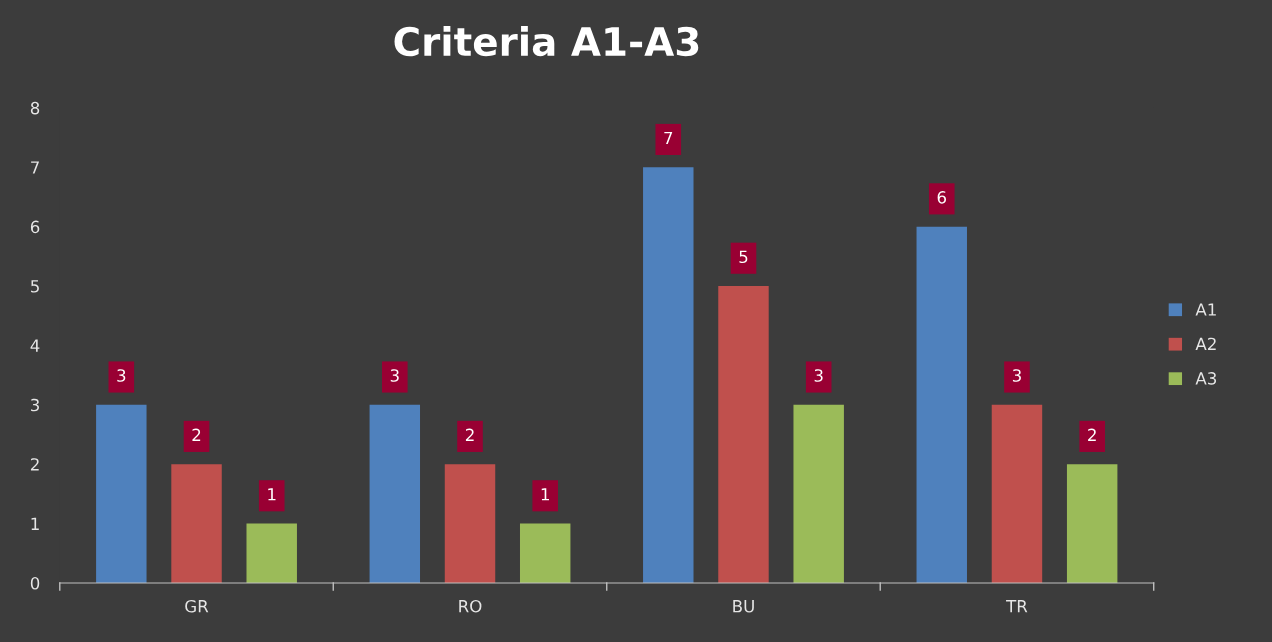 This screenshot has width=1272, height=642. Describe the element at coordinates (34, 464) in the screenshot. I see `y-tick-label: 2` at that location.